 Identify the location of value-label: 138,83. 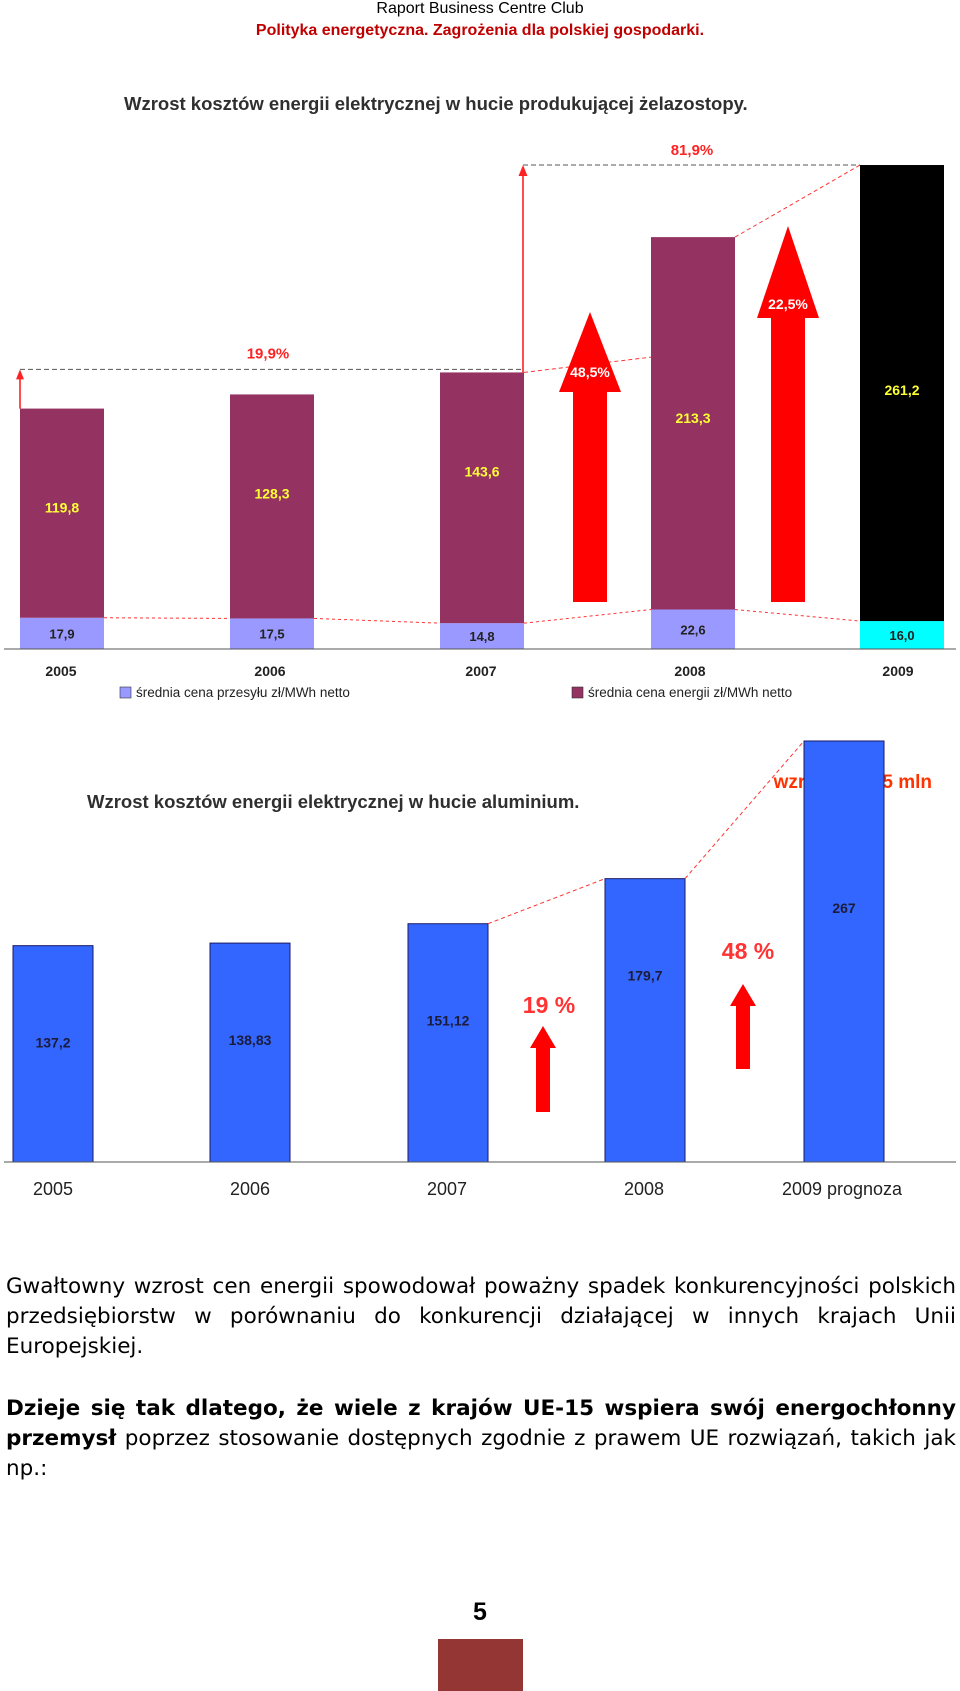
(250, 1040).